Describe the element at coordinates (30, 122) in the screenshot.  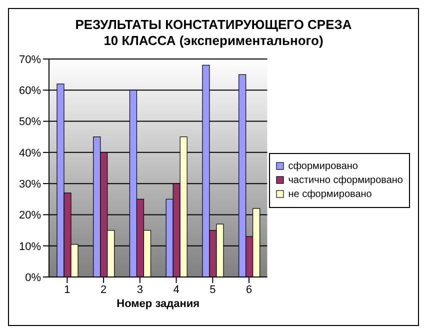
I see `y-tick-label: 50%` at that location.